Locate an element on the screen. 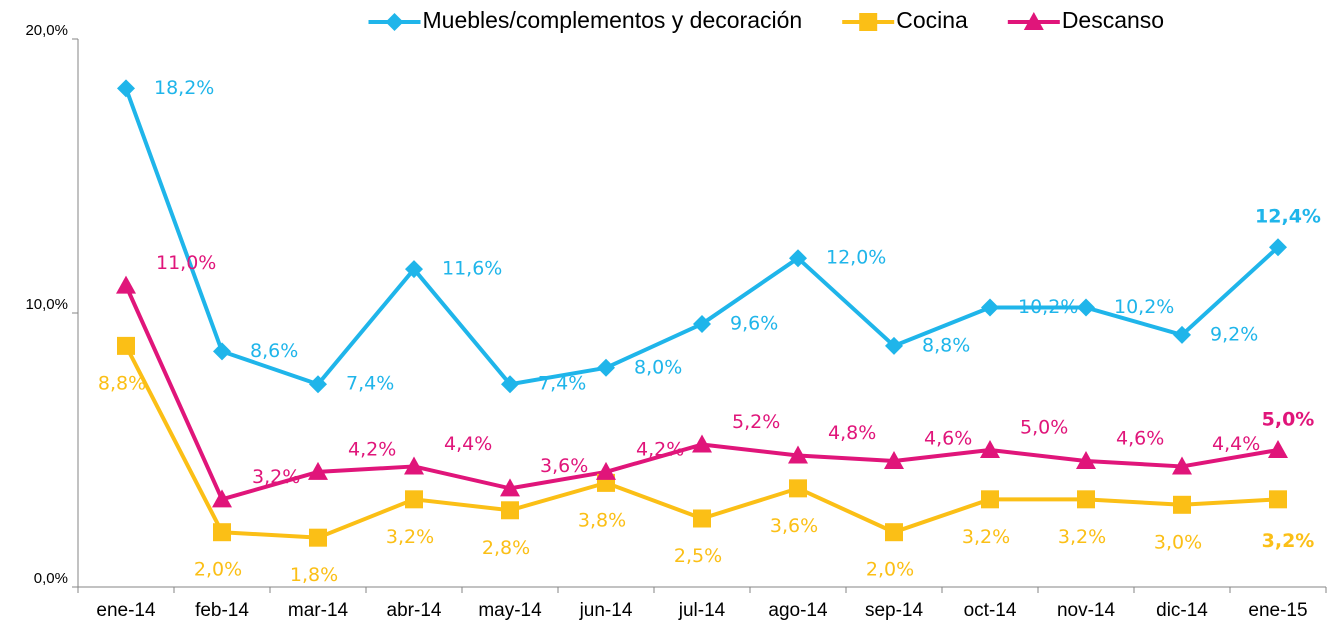 Image resolution: width=1338 pixels, height=630 pixels. y-tick-label: 20,0% is located at coordinates (46, 30).